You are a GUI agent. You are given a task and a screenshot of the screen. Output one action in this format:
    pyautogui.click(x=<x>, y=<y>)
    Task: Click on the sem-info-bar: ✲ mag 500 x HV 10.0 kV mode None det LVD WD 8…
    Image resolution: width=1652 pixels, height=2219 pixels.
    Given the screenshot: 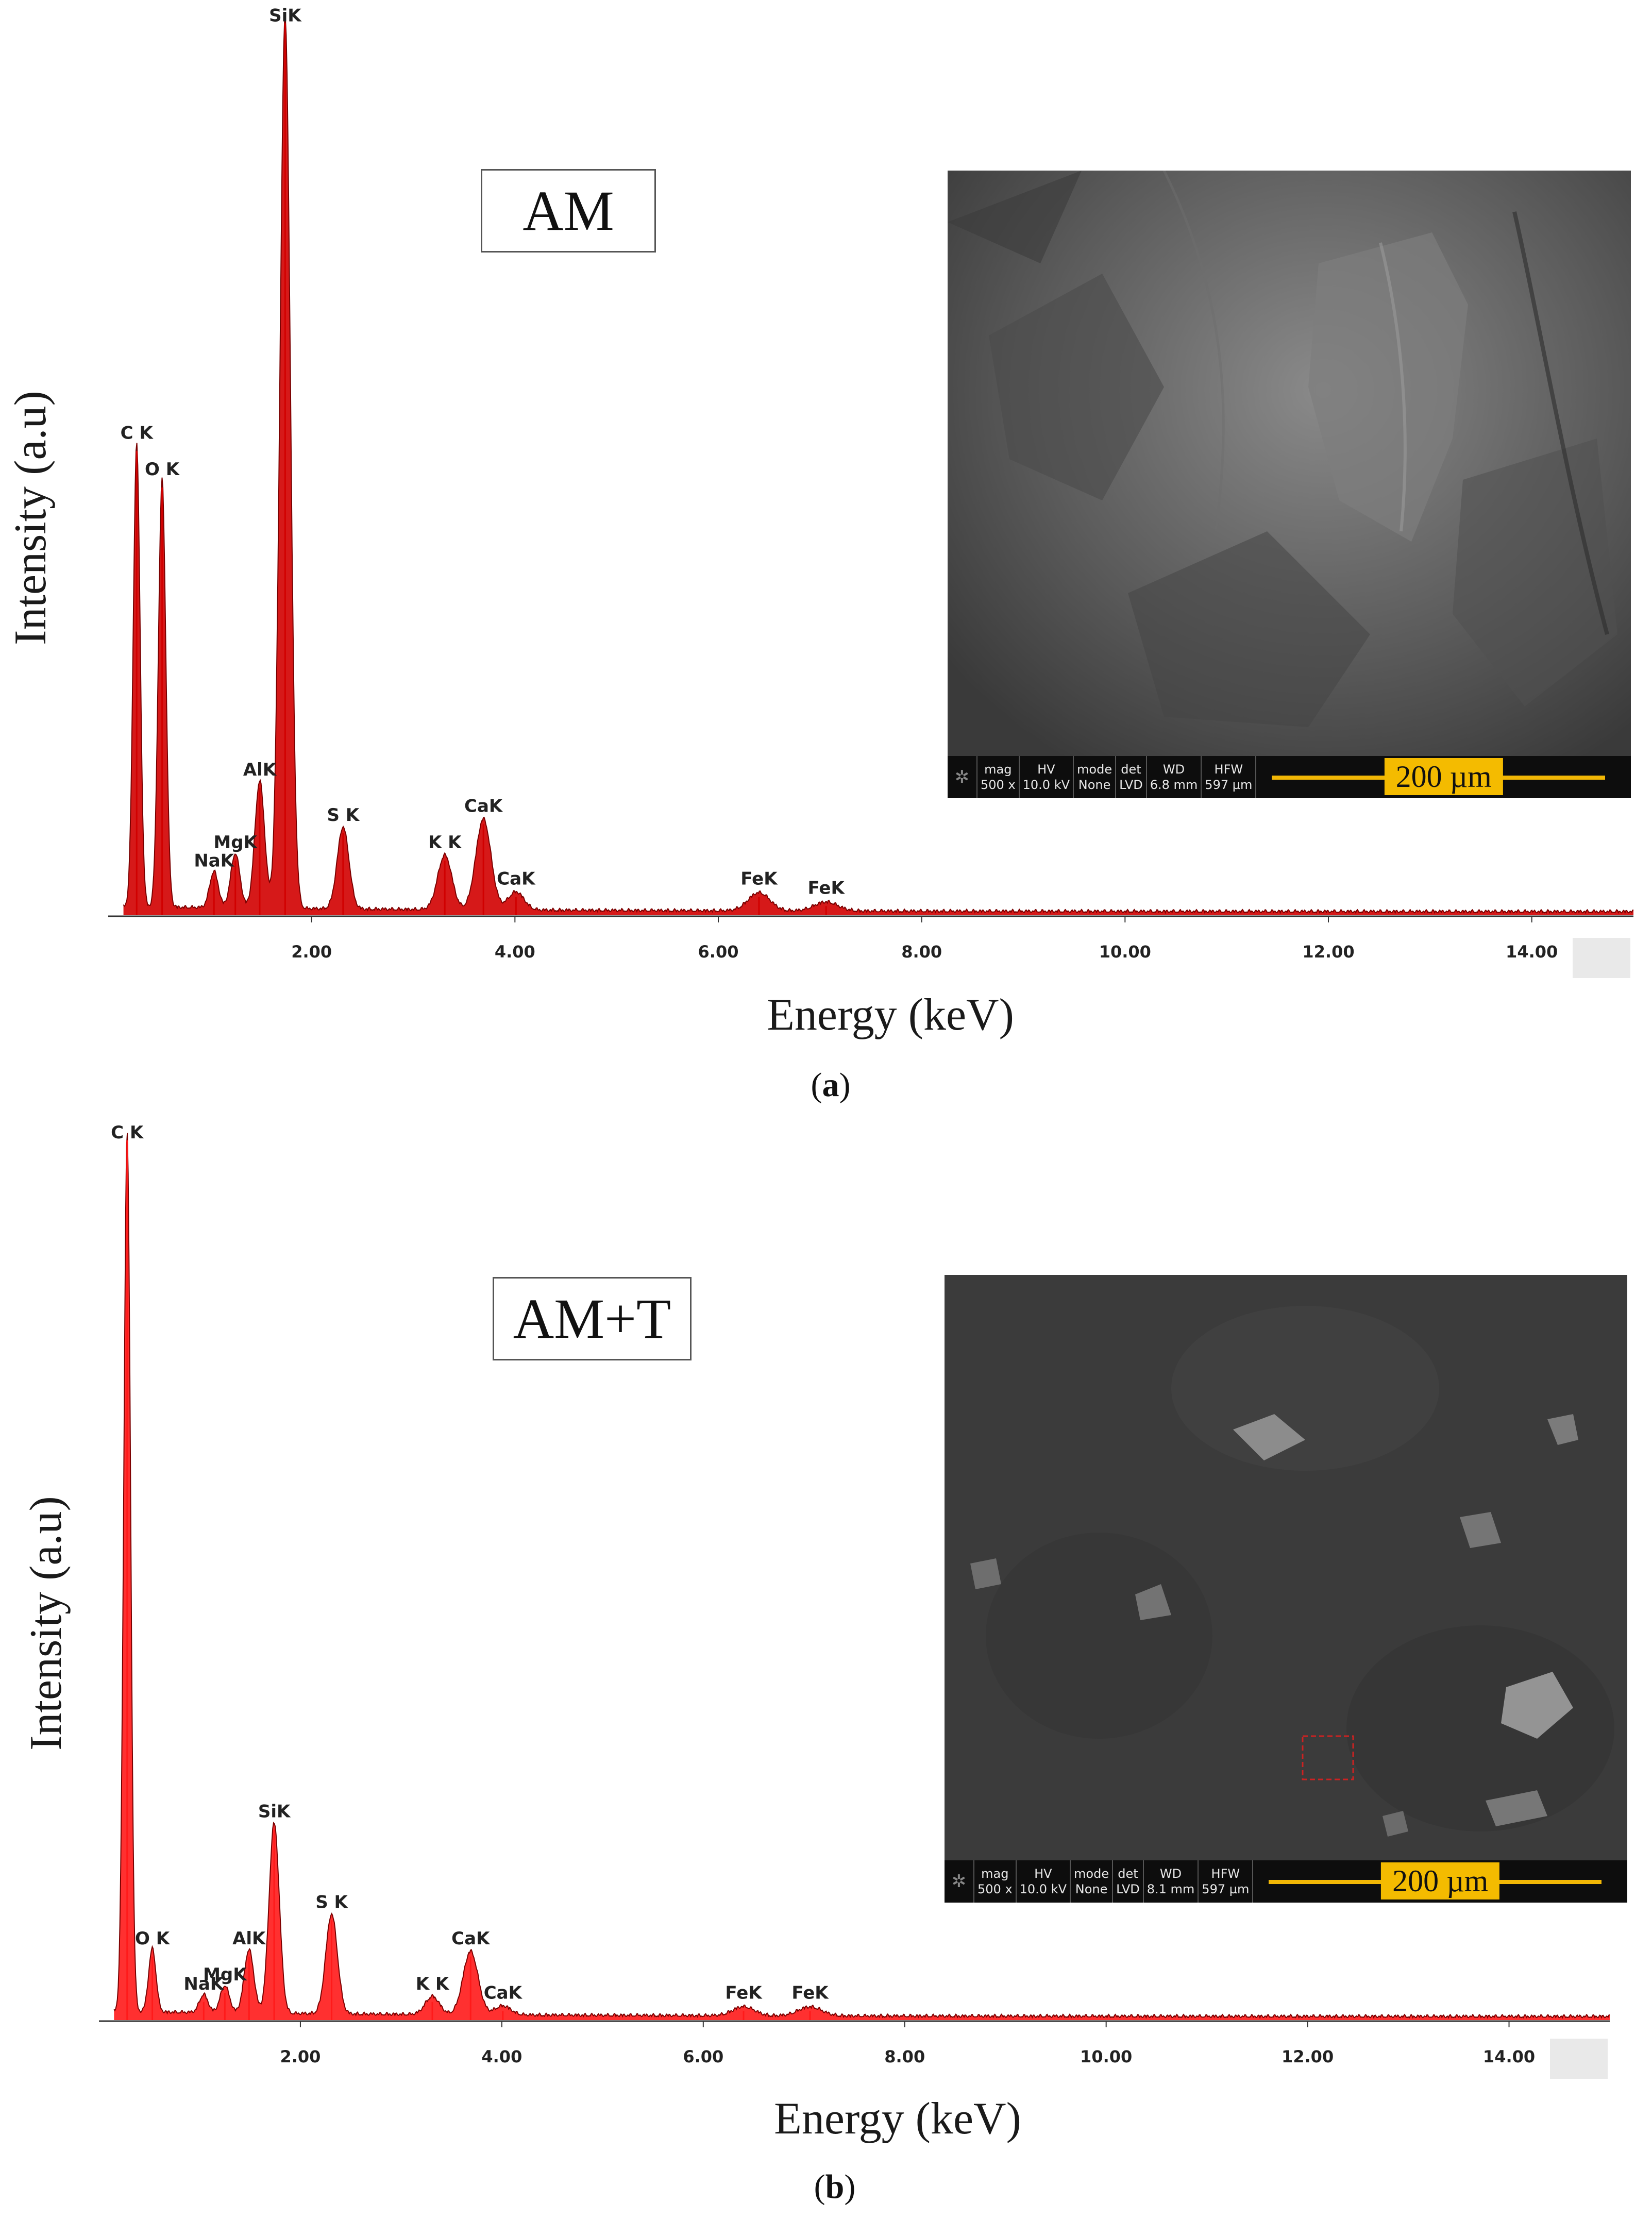 What is the action you would take?
    pyautogui.click(x=1286, y=1881)
    